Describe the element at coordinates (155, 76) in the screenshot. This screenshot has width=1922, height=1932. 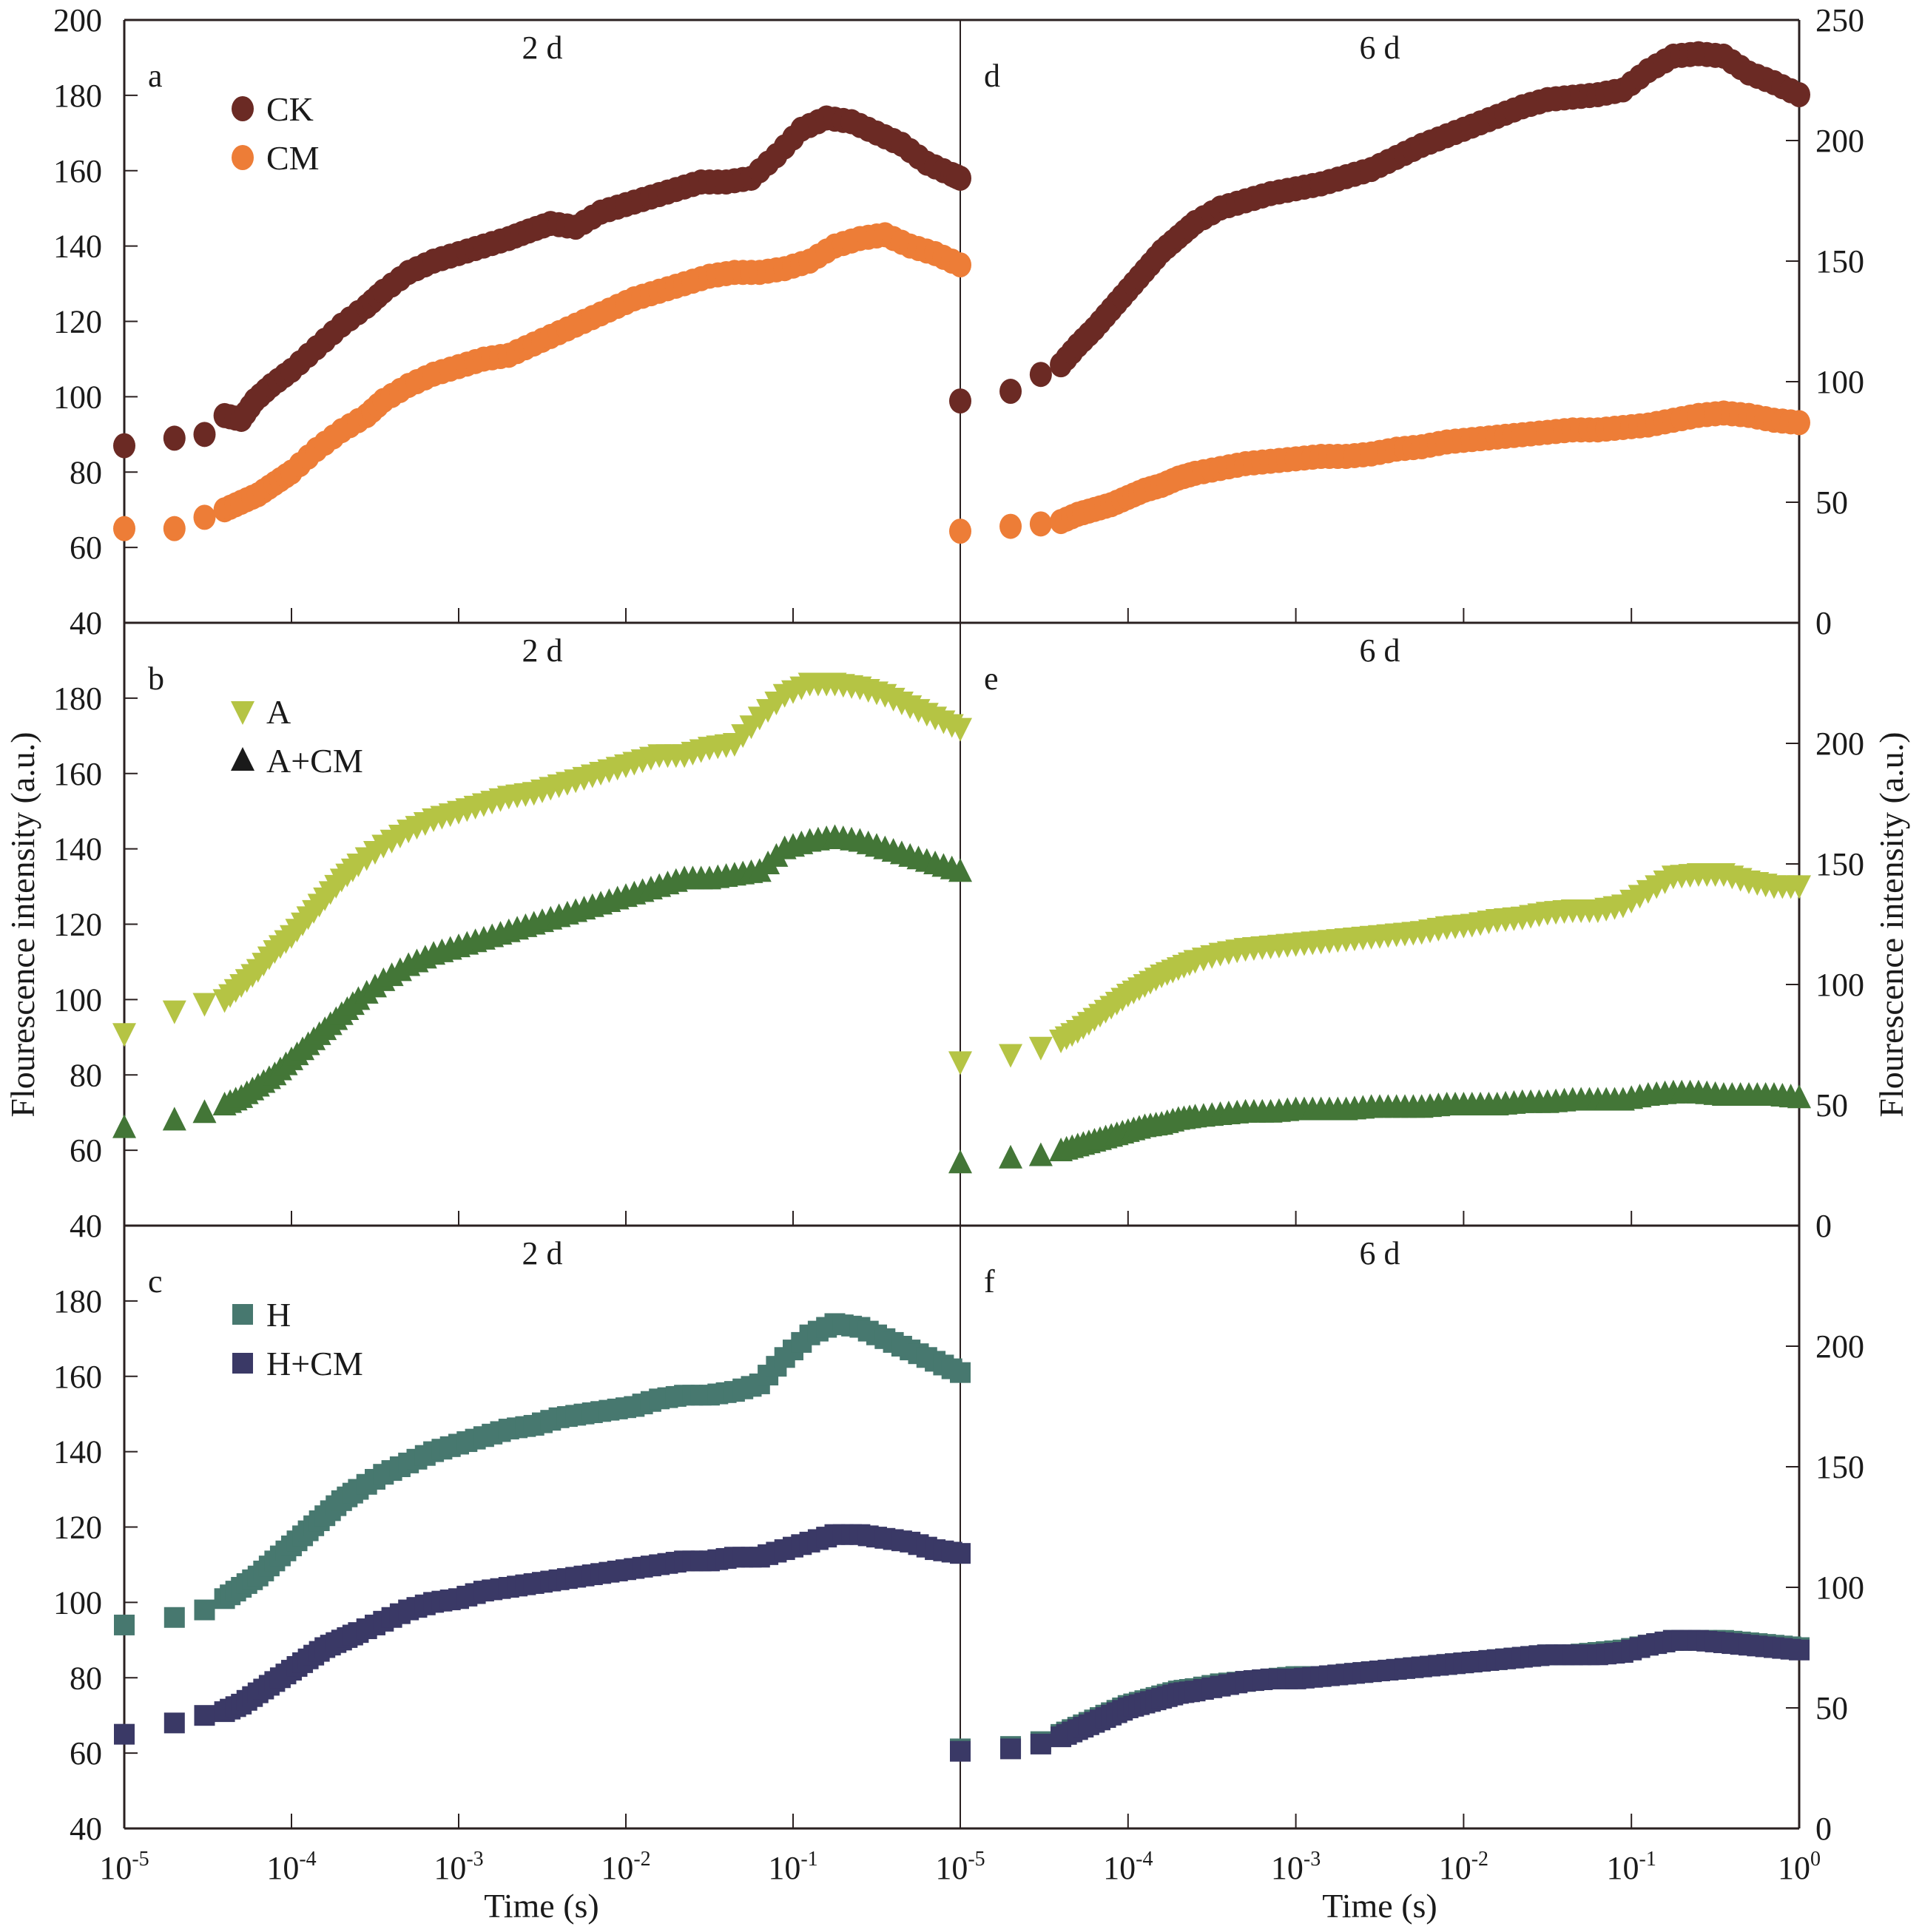
I see `panel-letter-a: a` at that location.